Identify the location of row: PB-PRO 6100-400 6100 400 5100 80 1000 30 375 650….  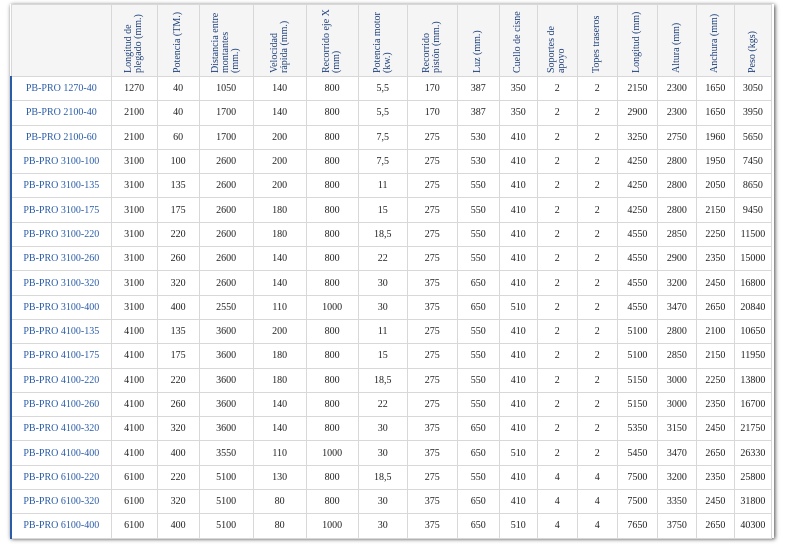
(391, 526).